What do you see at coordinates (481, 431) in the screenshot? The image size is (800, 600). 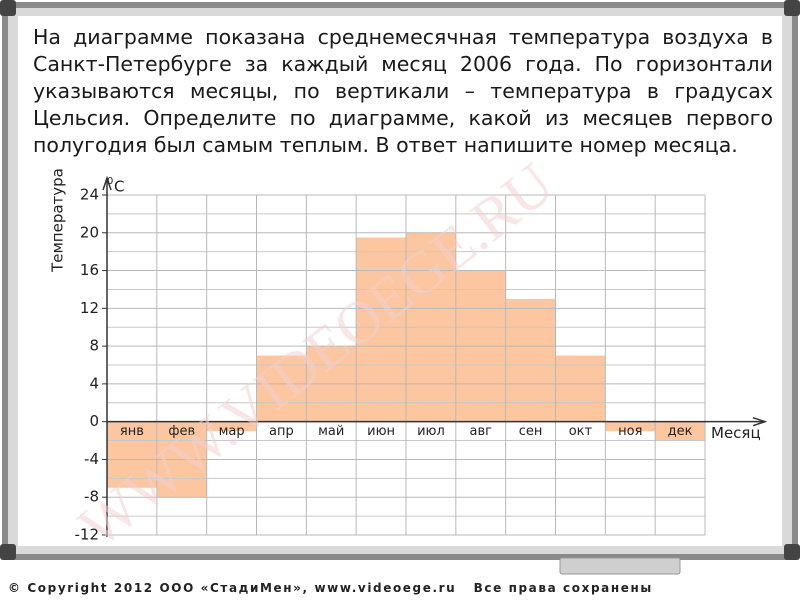 I see `x-tick-label: авг` at bounding box center [481, 431].